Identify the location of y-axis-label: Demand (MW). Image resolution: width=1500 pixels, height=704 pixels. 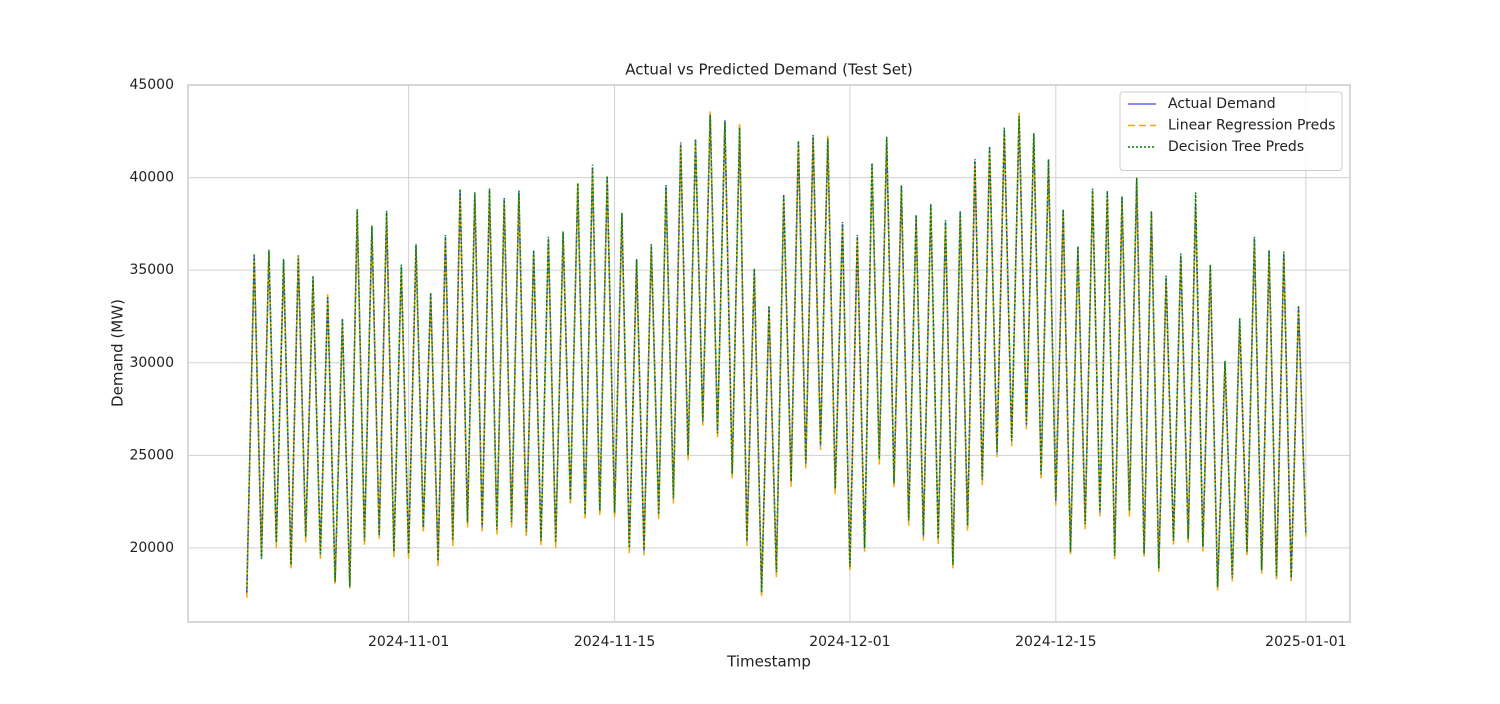
(118, 353).